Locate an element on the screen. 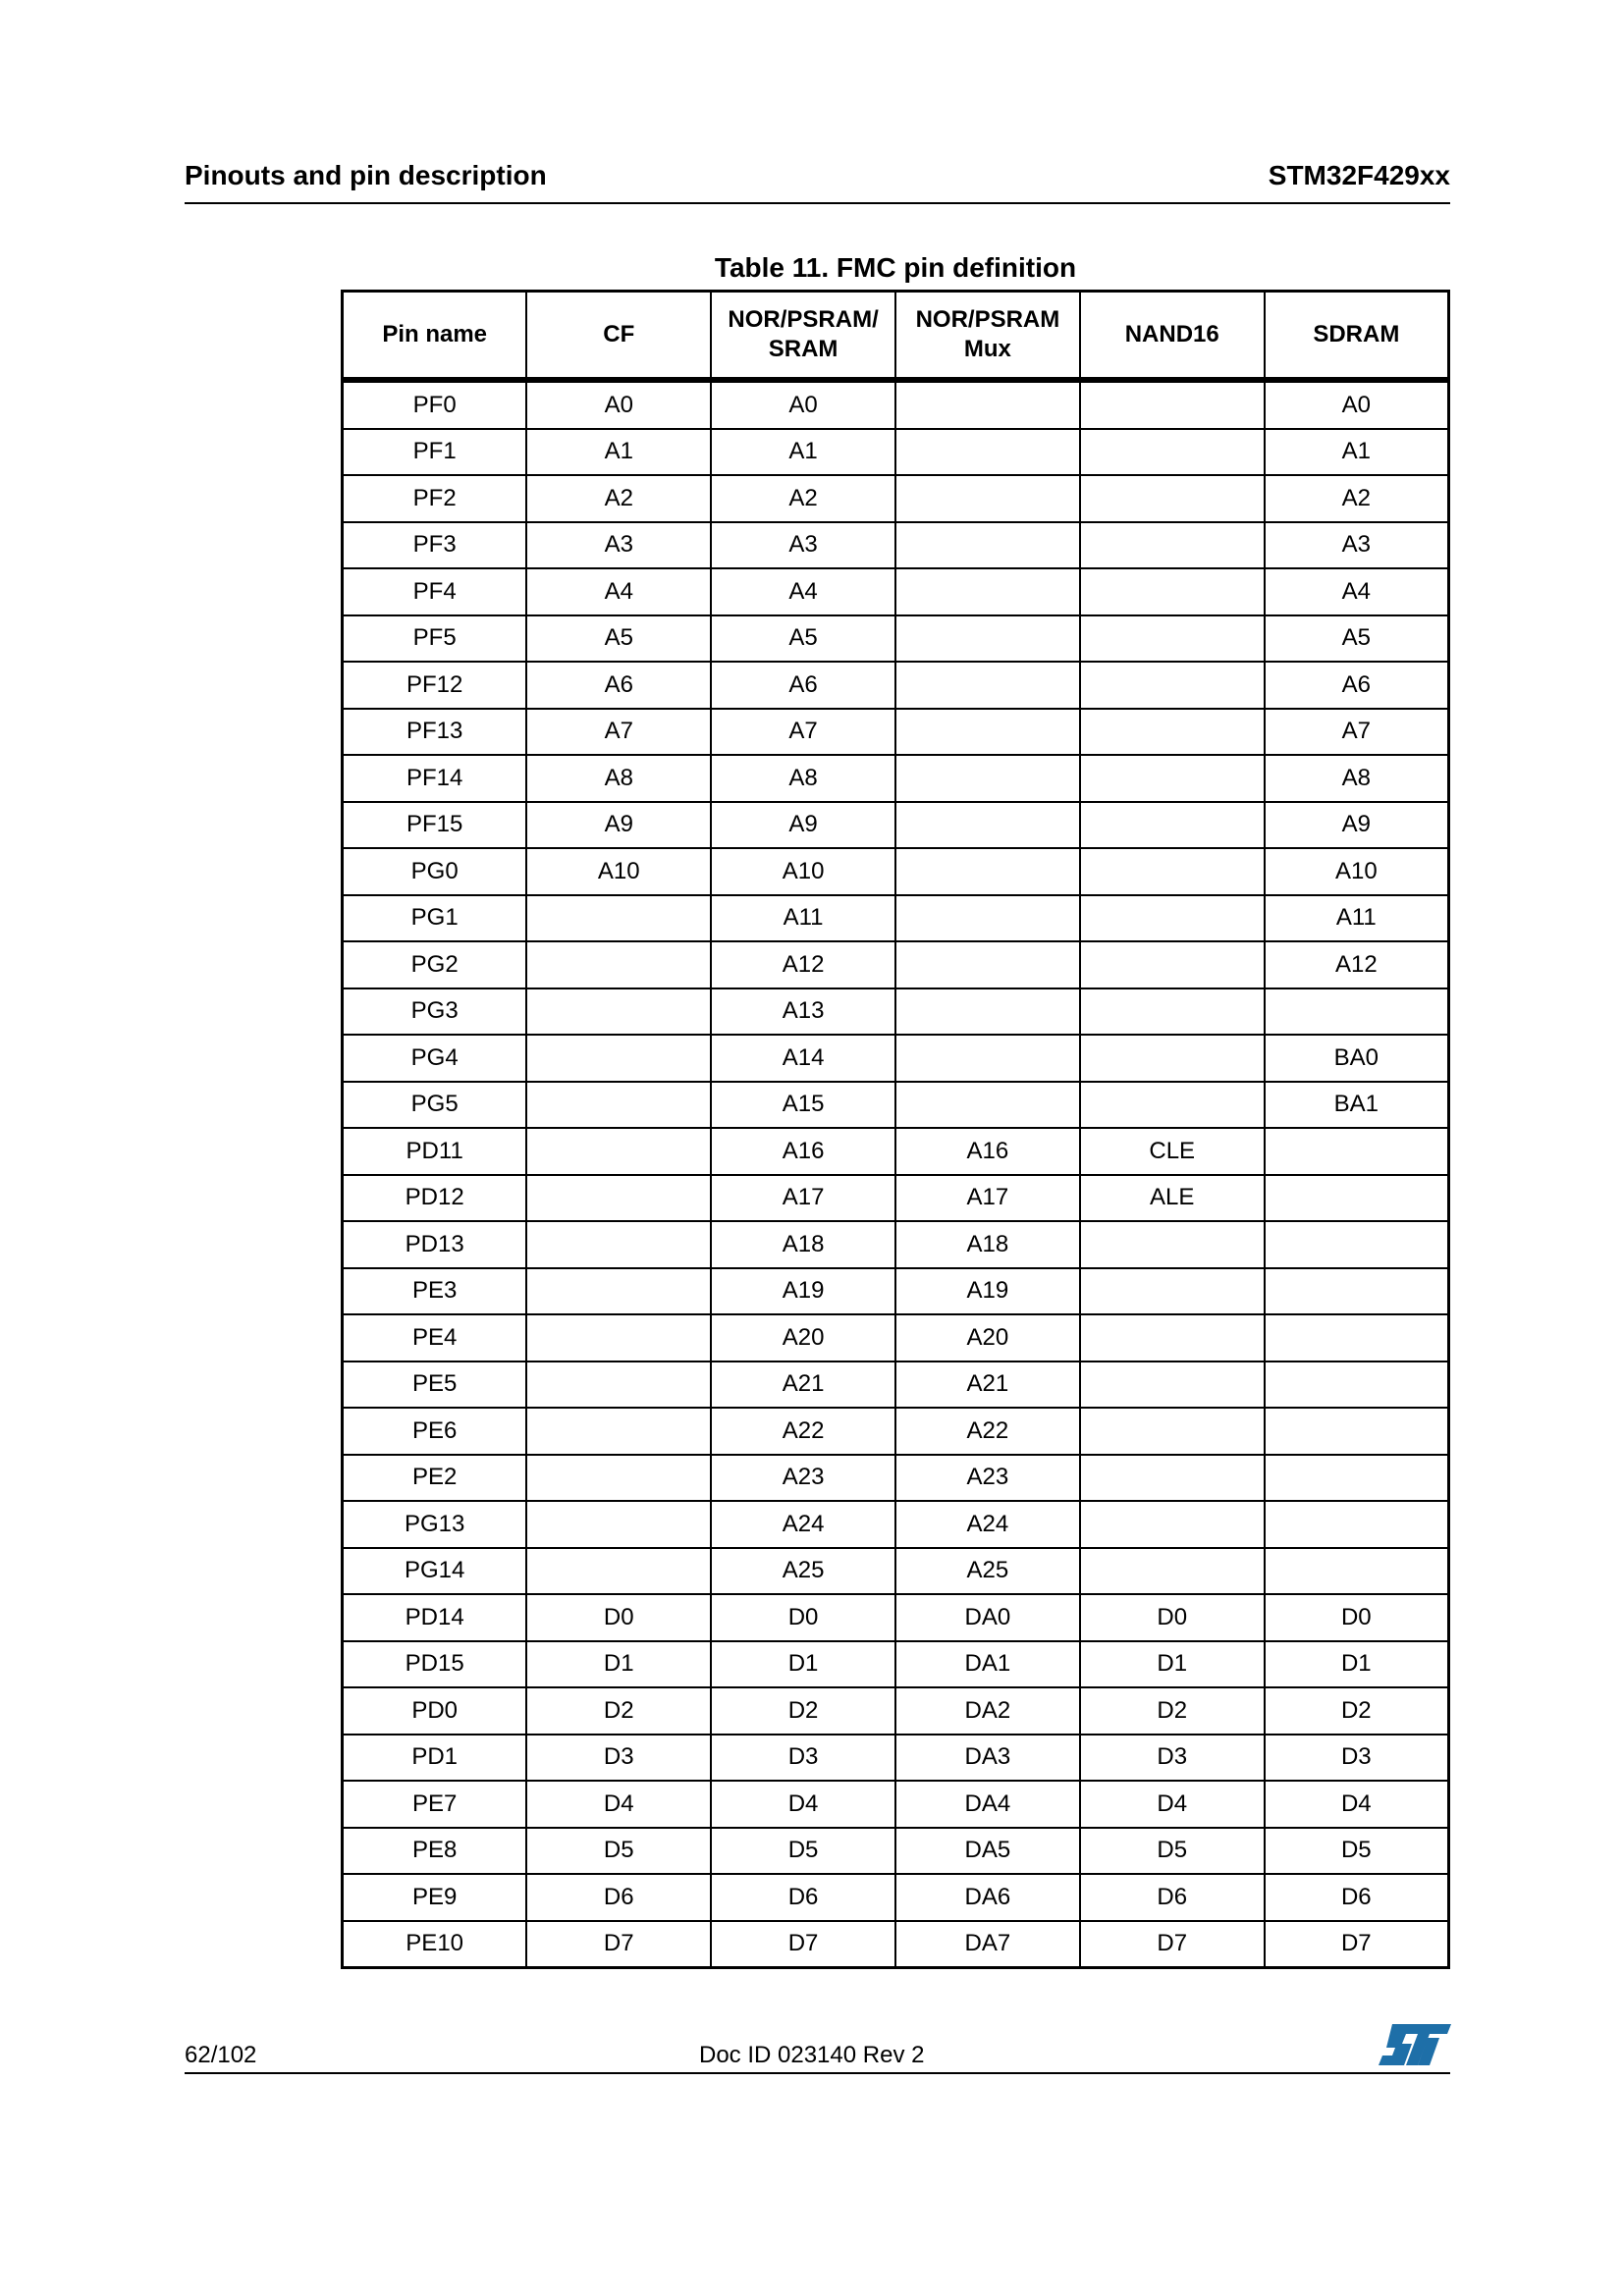 The image size is (1623, 2296). table-row: PF2 A2 A2 A2 is located at coordinates (895, 499).